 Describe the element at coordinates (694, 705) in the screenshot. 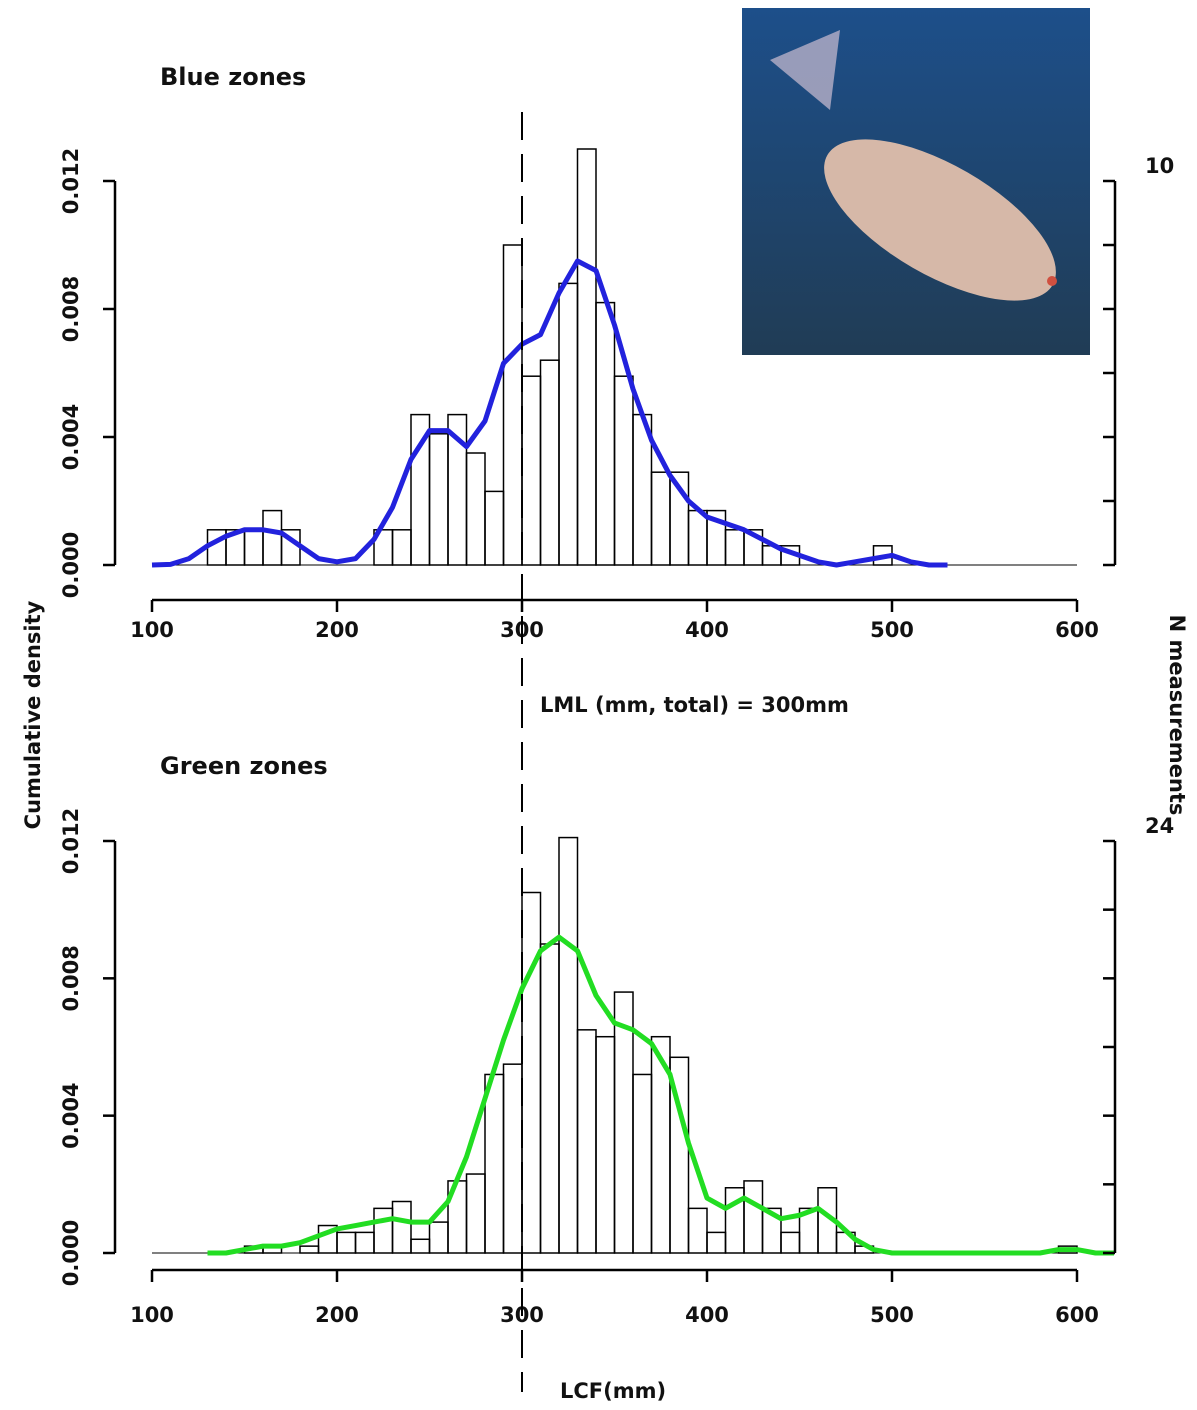

I see `annotation: LML (mm, total) = 300mm` at that location.